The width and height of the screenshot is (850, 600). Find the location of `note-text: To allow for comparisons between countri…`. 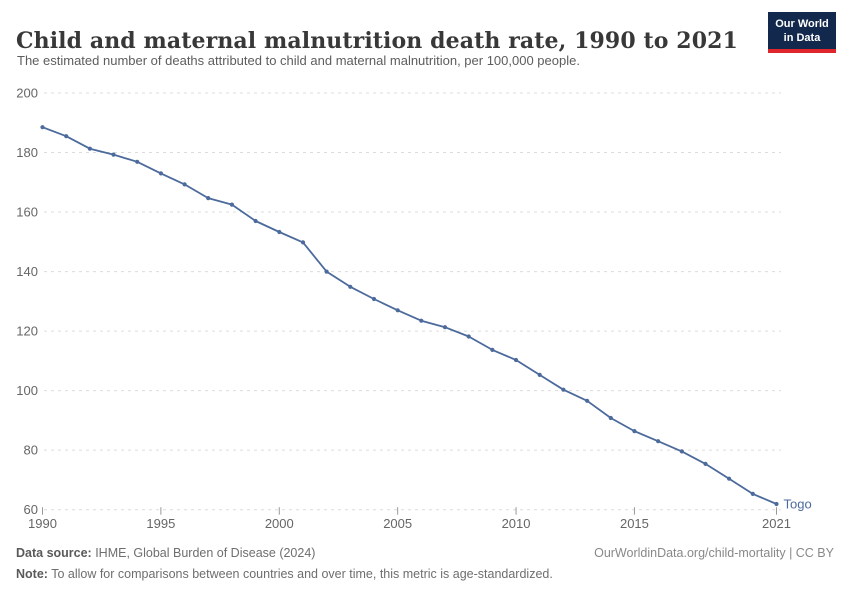

note-text: To allow for comparisons between countri… is located at coordinates (300, 574).